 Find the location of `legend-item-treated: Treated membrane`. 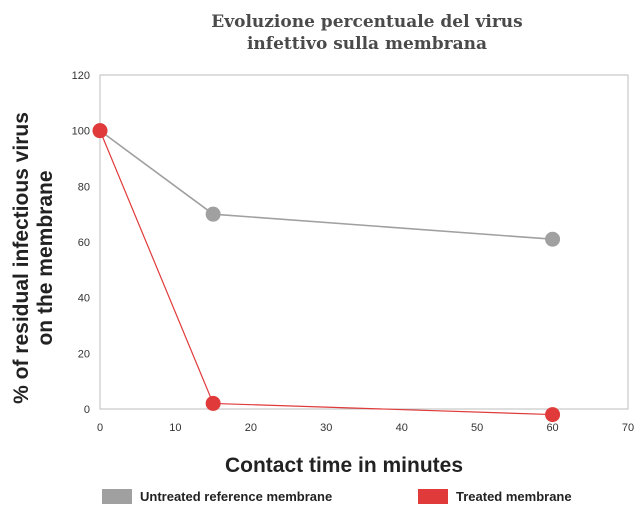

legend-item-treated: Treated membrane is located at coordinates (495, 496).